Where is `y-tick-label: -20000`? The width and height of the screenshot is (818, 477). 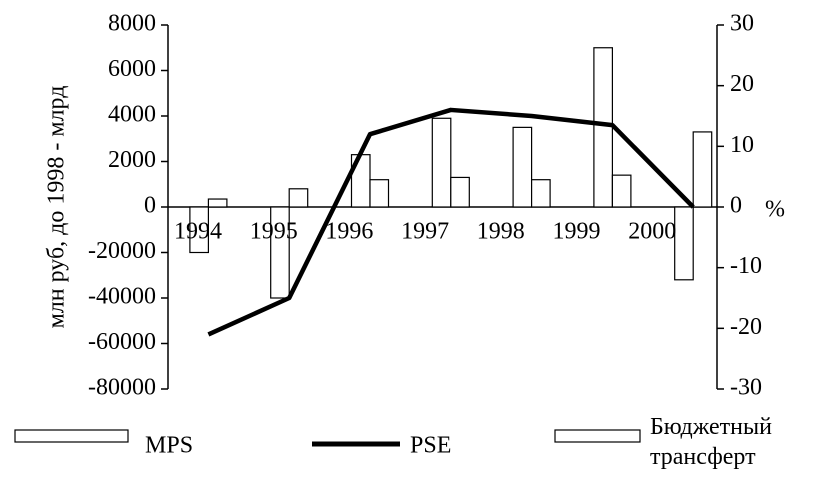 y-tick-label: -20000 is located at coordinates (122, 251).